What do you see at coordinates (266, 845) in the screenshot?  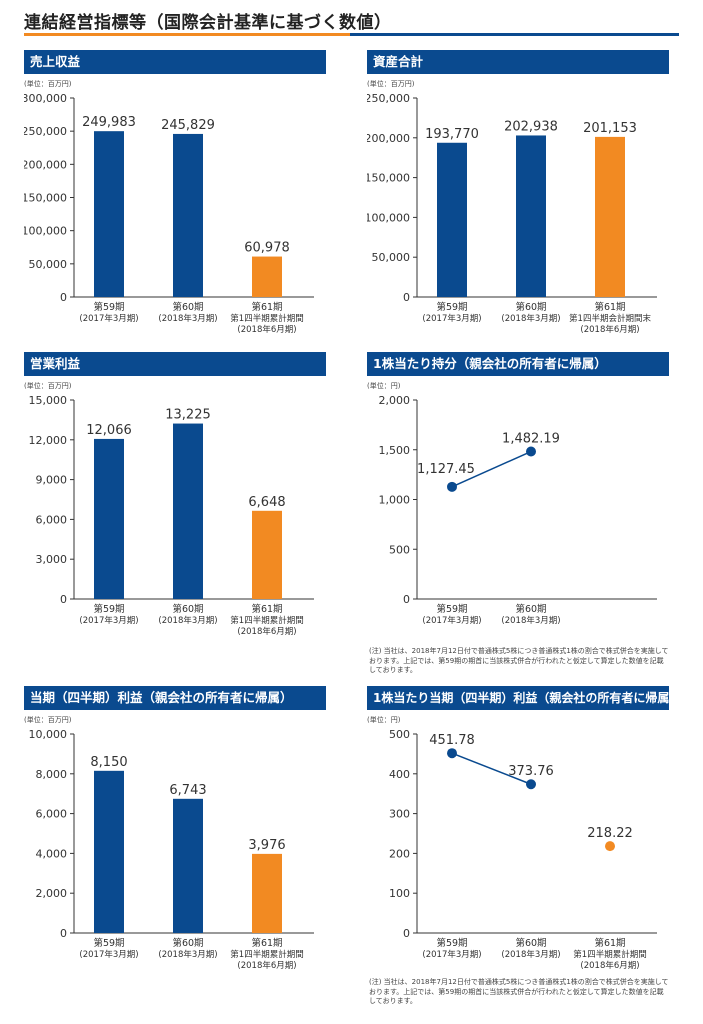 I see `data-label: 3,976` at bounding box center [266, 845].